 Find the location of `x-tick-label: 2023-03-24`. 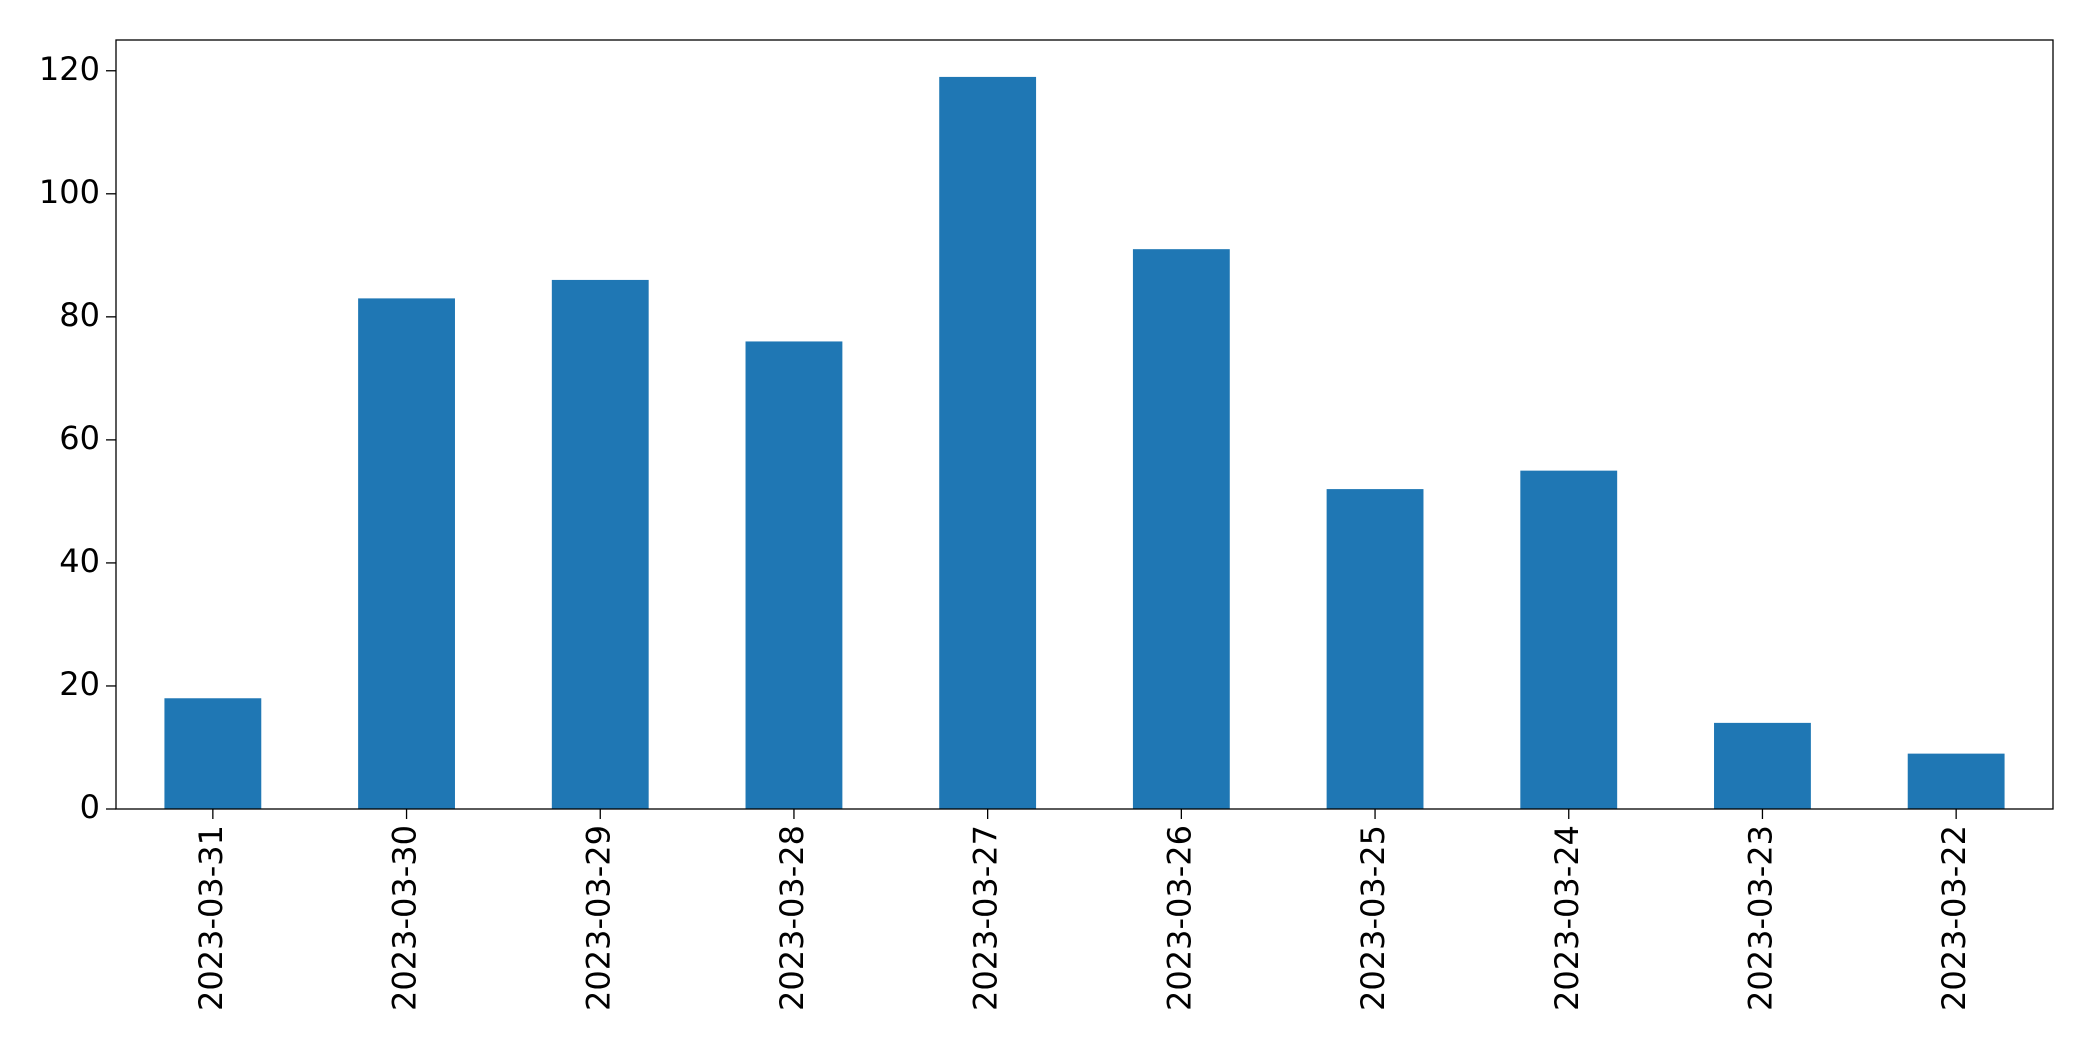

x-tick-label: 2023-03-24 is located at coordinates (1567, 918).